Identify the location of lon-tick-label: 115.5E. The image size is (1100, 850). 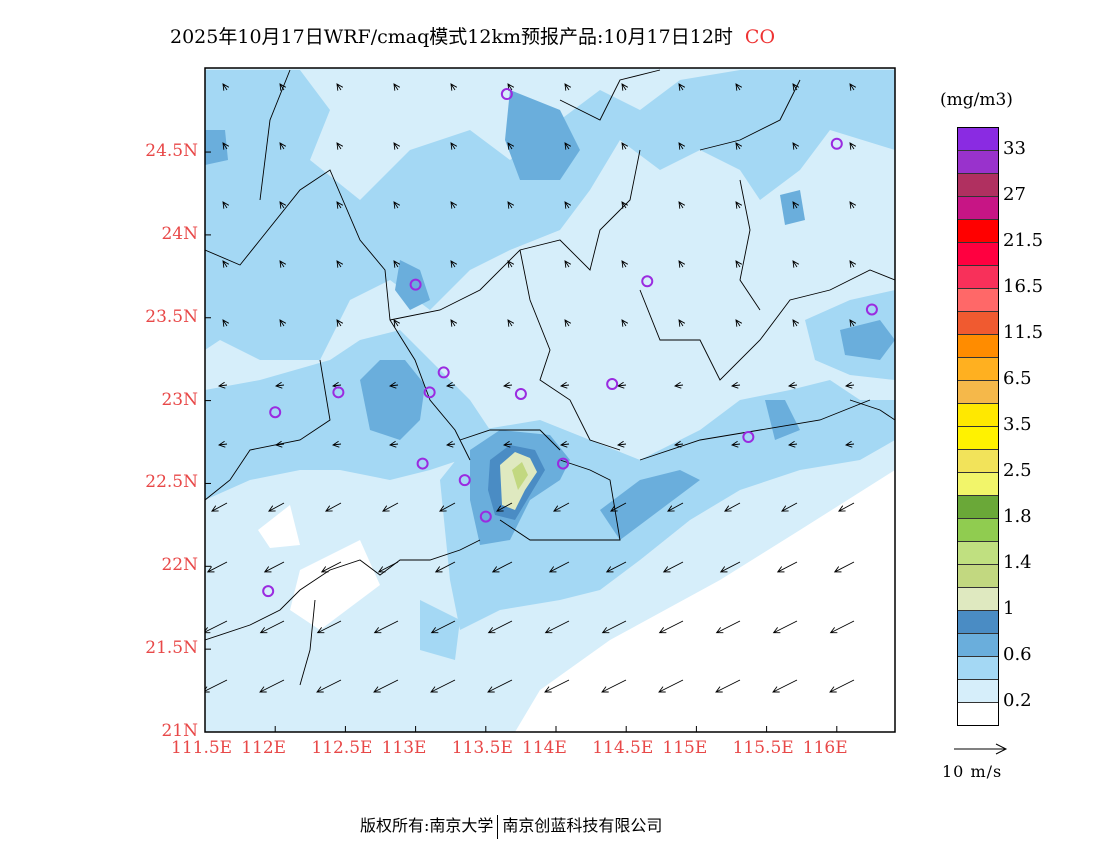
(763, 748).